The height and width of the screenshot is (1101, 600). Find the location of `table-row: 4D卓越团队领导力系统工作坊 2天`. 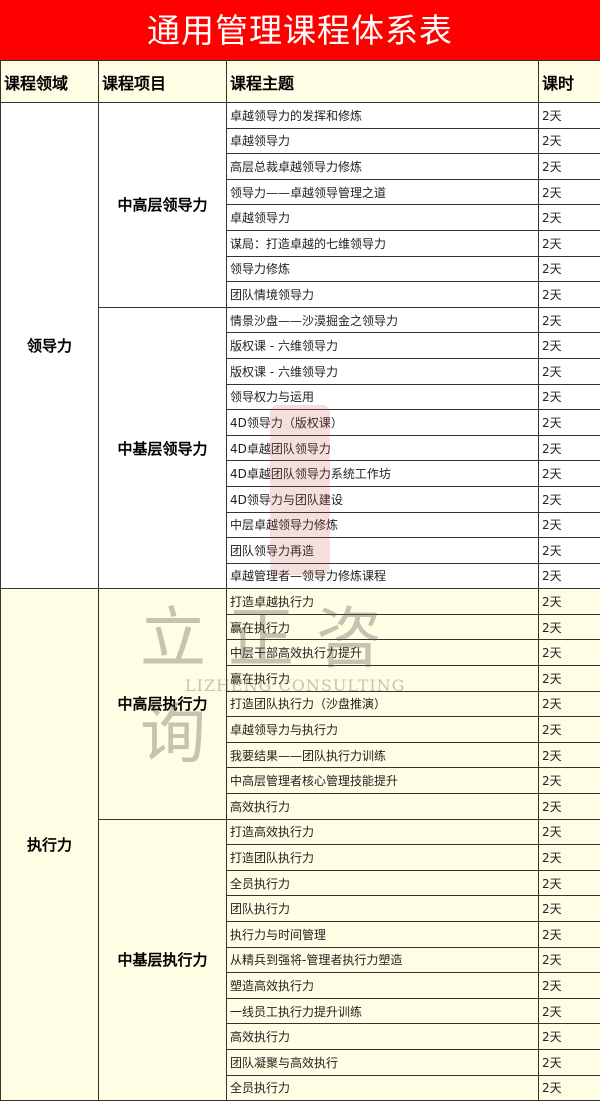

table-row: 4D卓越团队领导力系统工作坊 2天 is located at coordinates (300, 473).